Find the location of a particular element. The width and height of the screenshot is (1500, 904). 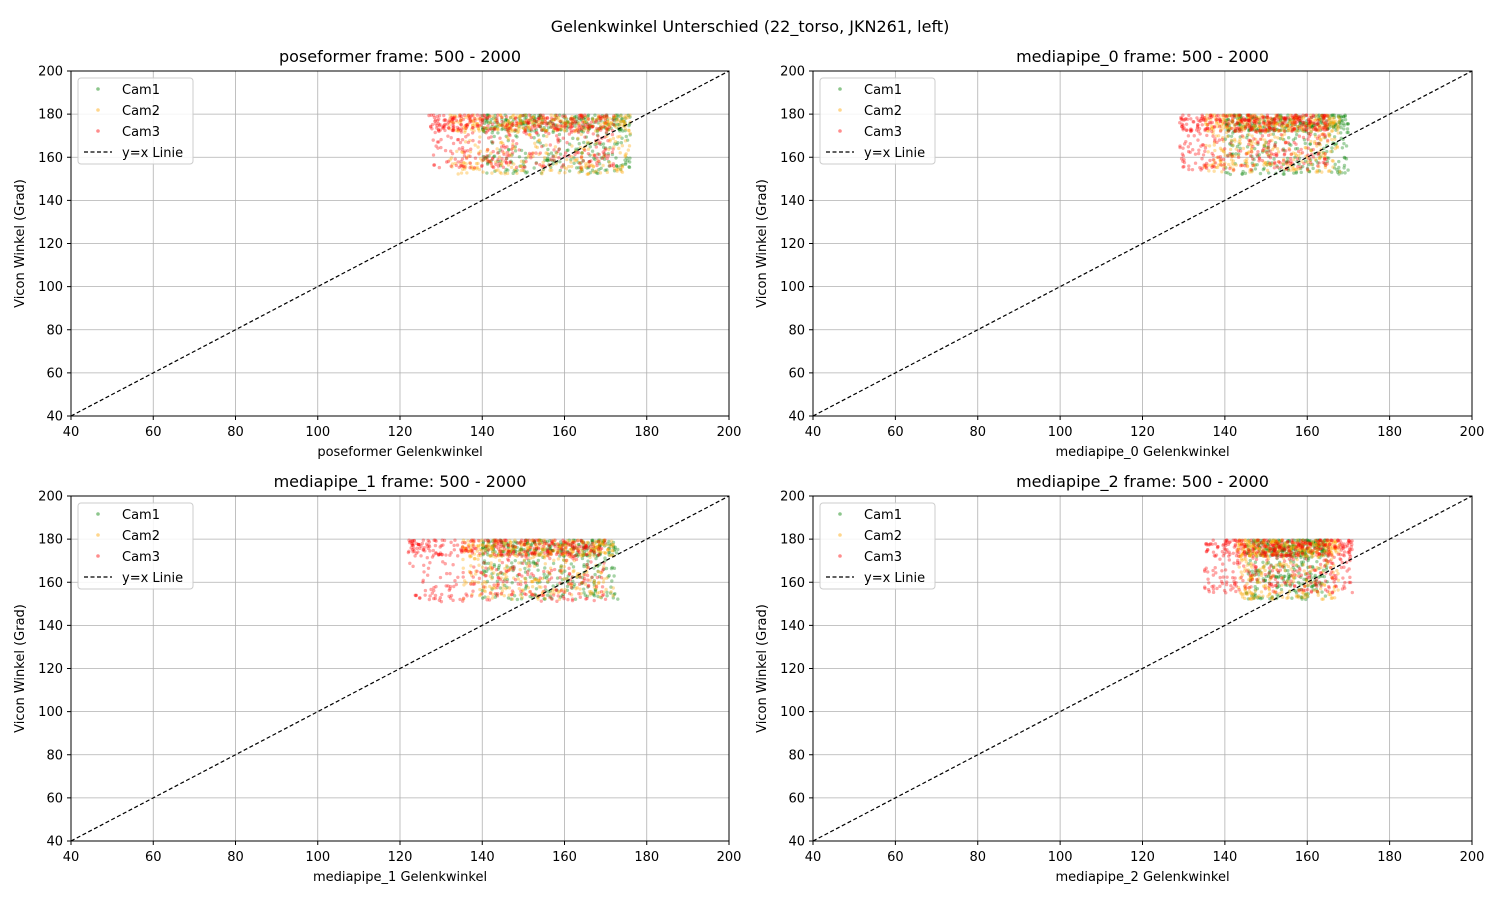

subplot-title: mediapipe_0 frame: 500 - 2000 is located at coordinates (1142, 57).